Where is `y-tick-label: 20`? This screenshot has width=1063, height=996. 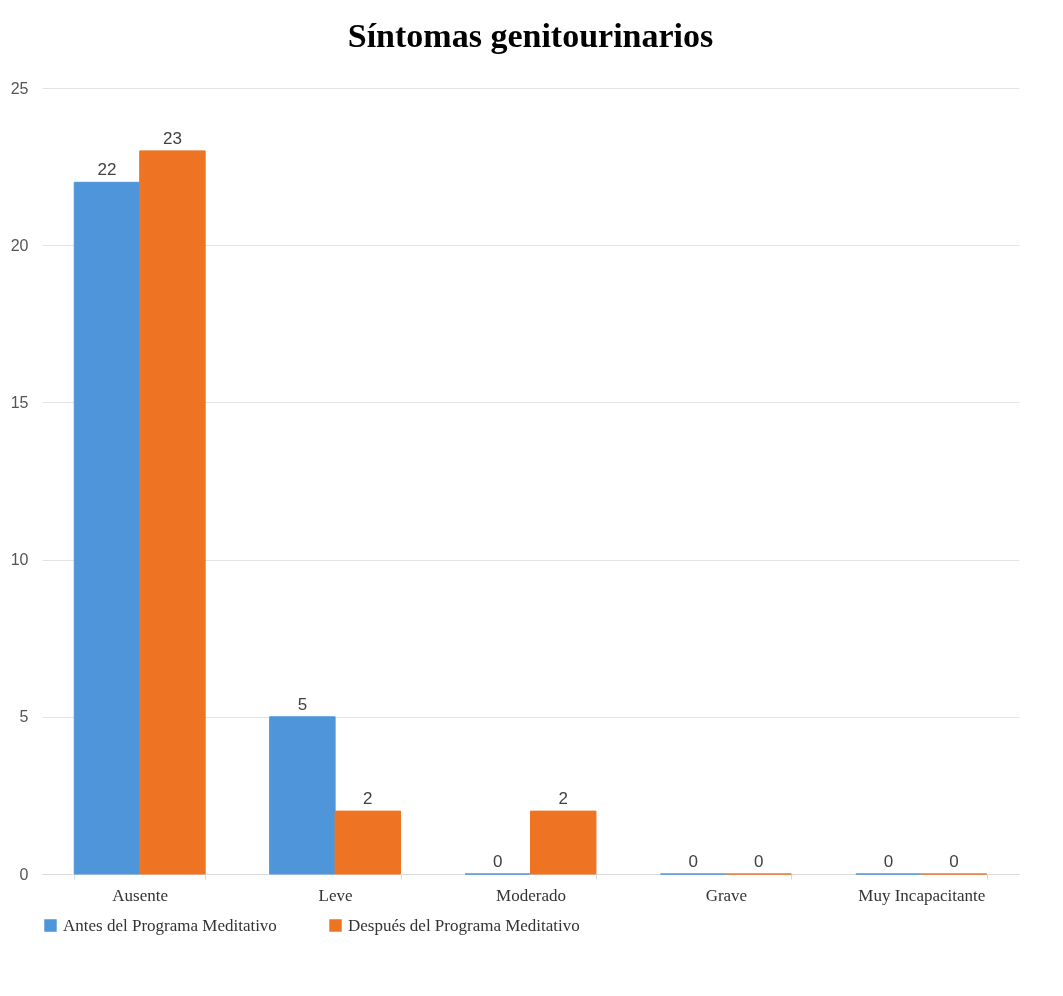
y-tick-label: 20 is located at coordinates (19, 245).